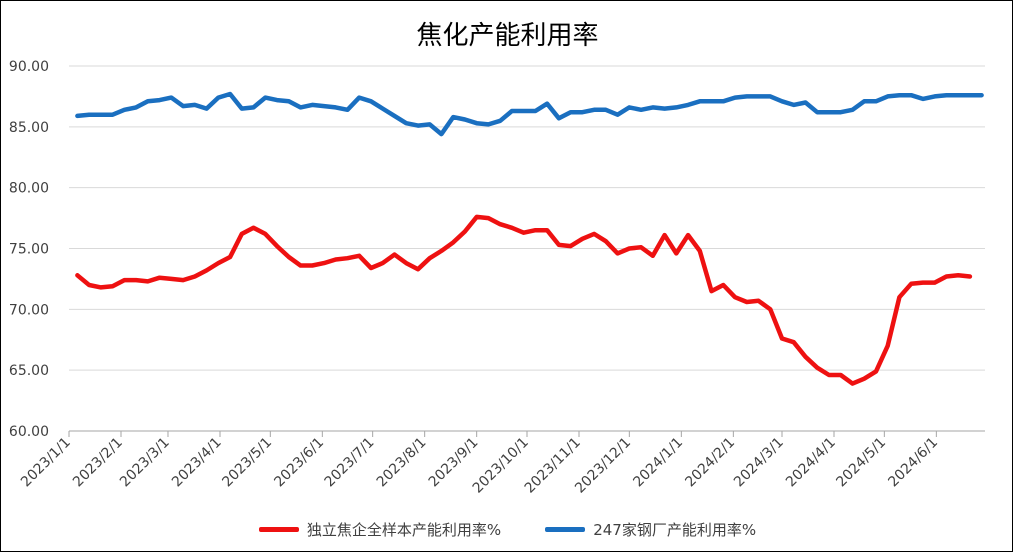 The image size is (1013, 552). Describe the element at coordinates (759, 463) in the screenshot. I see `x-tick-label: 2024/3/1` at that location.